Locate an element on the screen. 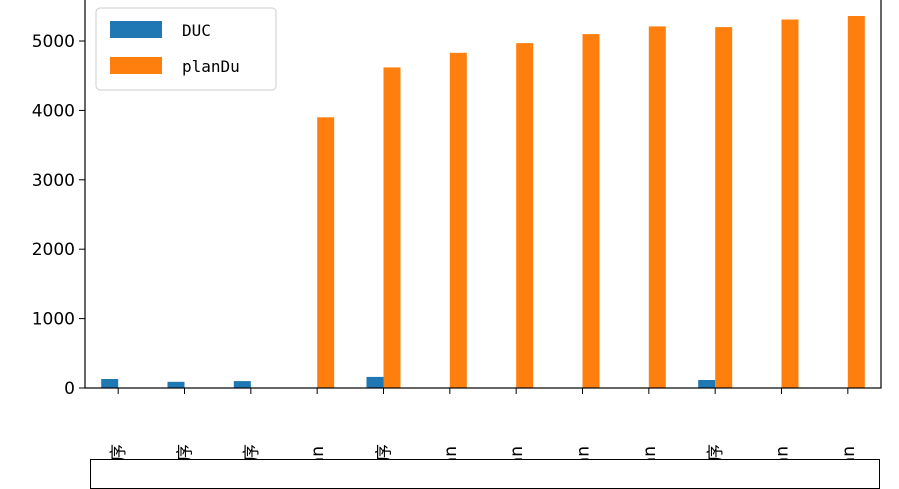  y-tick-label: 5000 is located at coordinates (53, 42).